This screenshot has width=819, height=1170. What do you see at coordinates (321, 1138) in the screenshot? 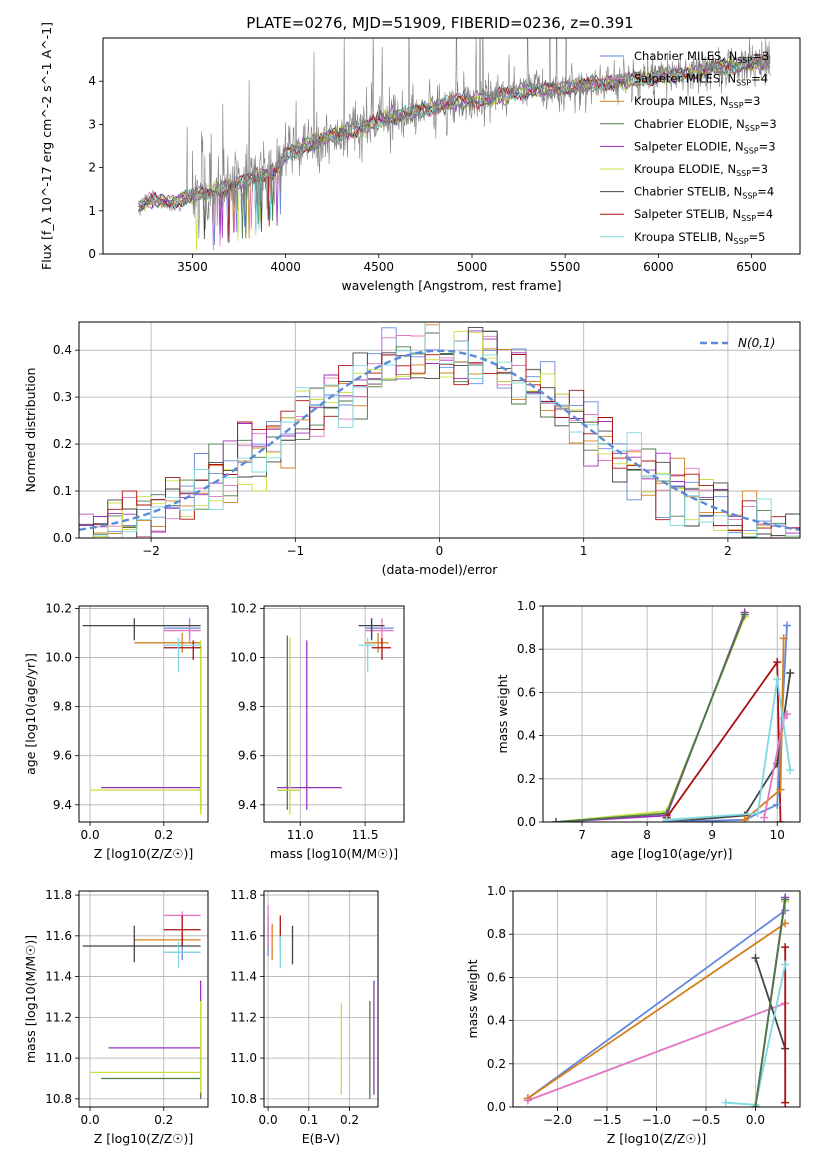
I see `x-axis-label: E(B-V)` at bounding box center [321, 1138].